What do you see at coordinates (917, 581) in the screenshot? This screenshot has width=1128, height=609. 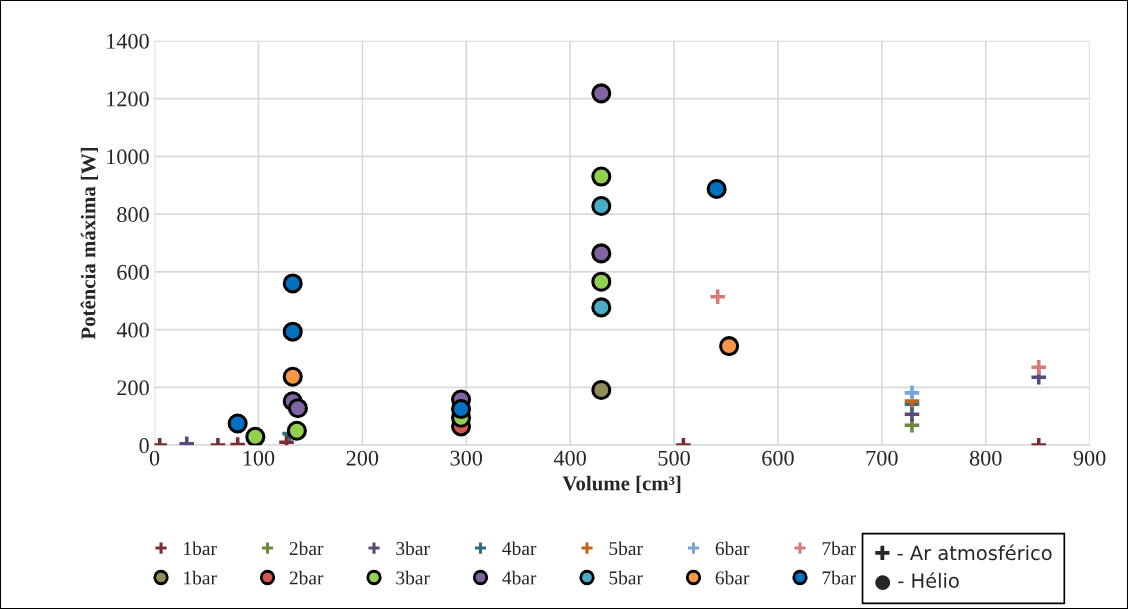 I see `text: ● - Hélio` at bounding box center [917, 581].